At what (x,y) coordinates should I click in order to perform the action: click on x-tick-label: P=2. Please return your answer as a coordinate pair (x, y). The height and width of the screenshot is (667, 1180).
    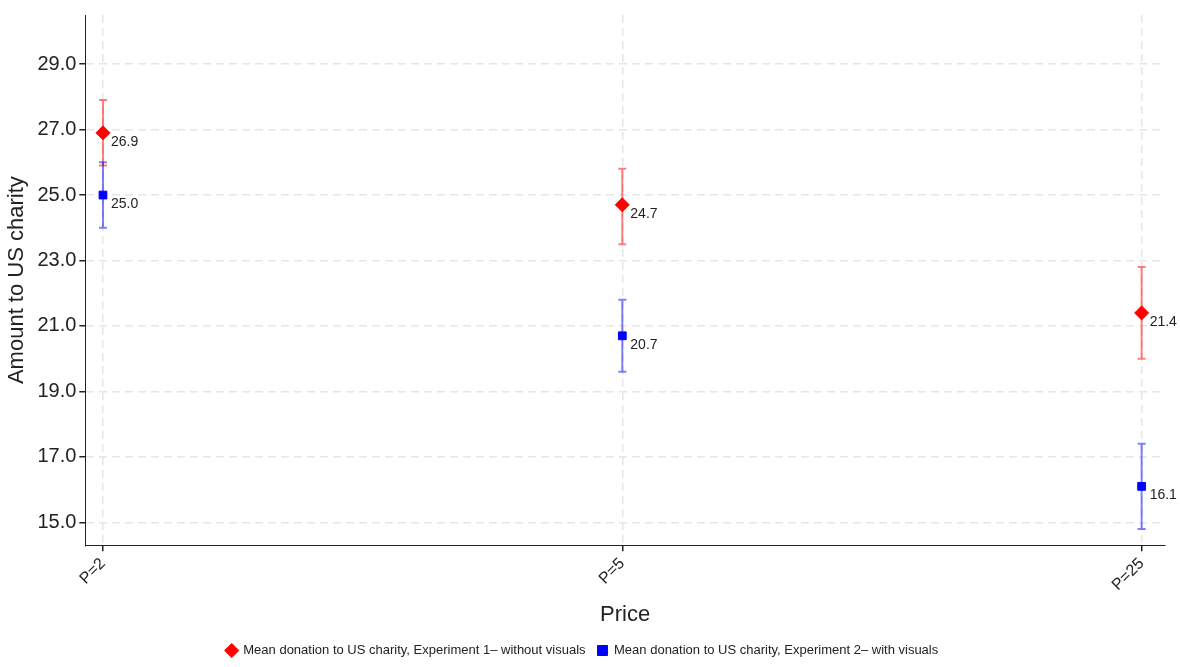
    Looking at the image, I should click on (92, 570).